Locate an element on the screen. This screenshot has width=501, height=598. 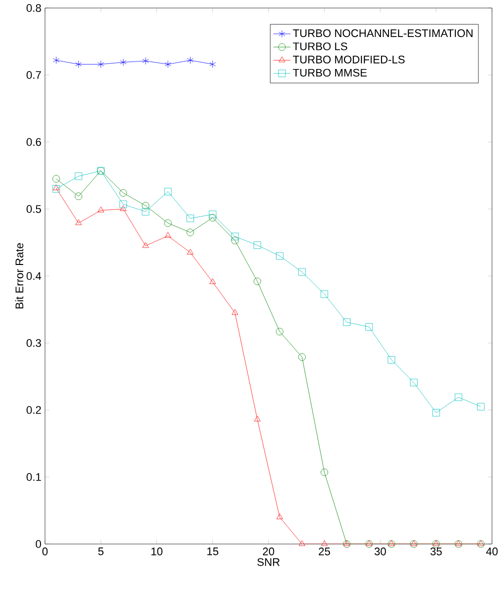
x-tick-label: 20 is located at coordinates (268, 552).